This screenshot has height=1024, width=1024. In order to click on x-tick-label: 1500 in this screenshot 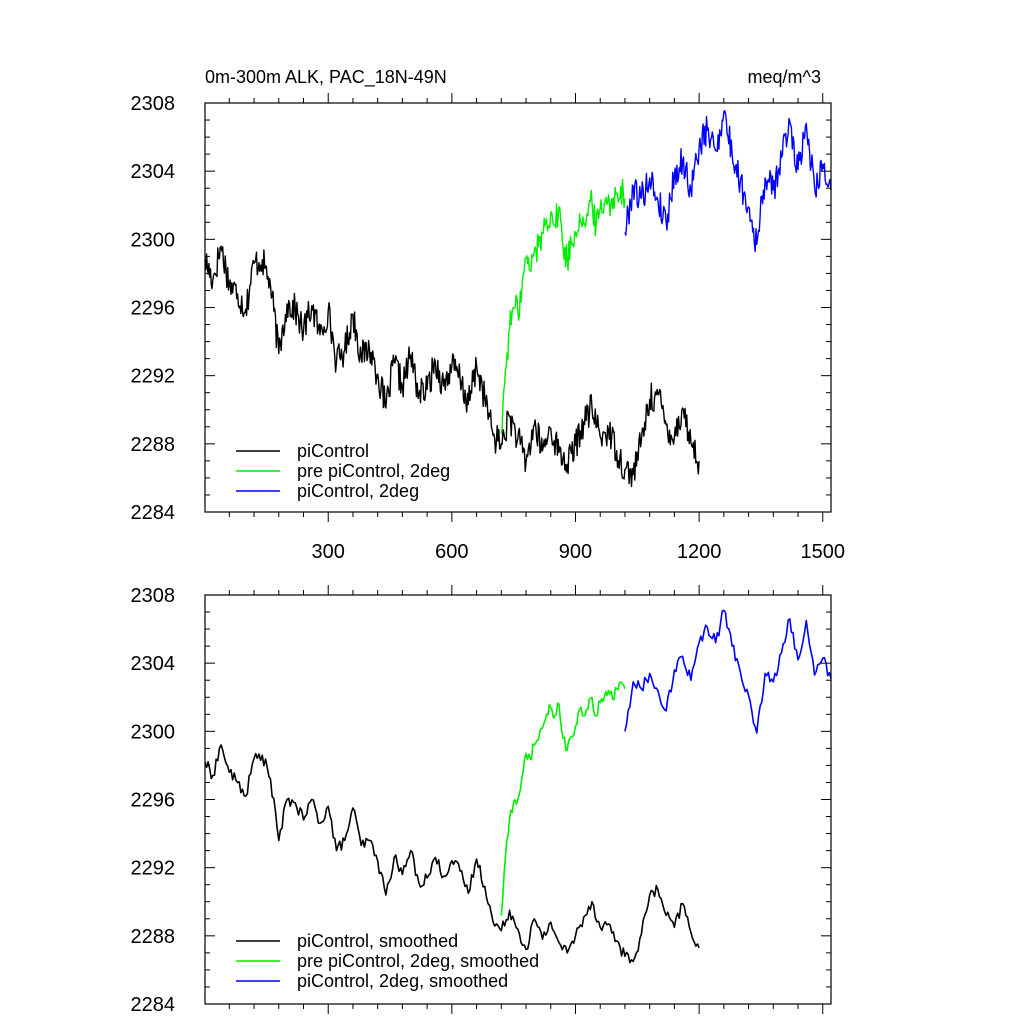, I will do `click(823, 552)`.